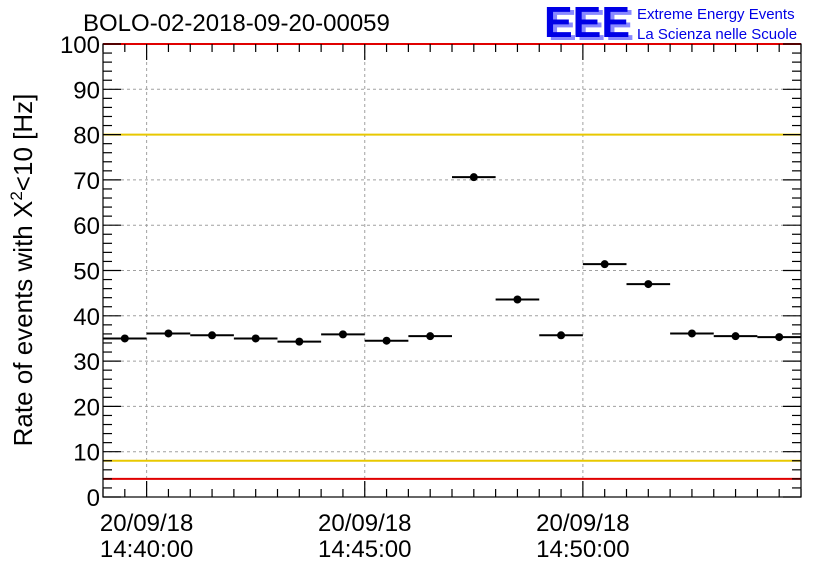 This screenshot has width=836, height=572. I want to click on y-tick-label: 20, so click(86, 407).